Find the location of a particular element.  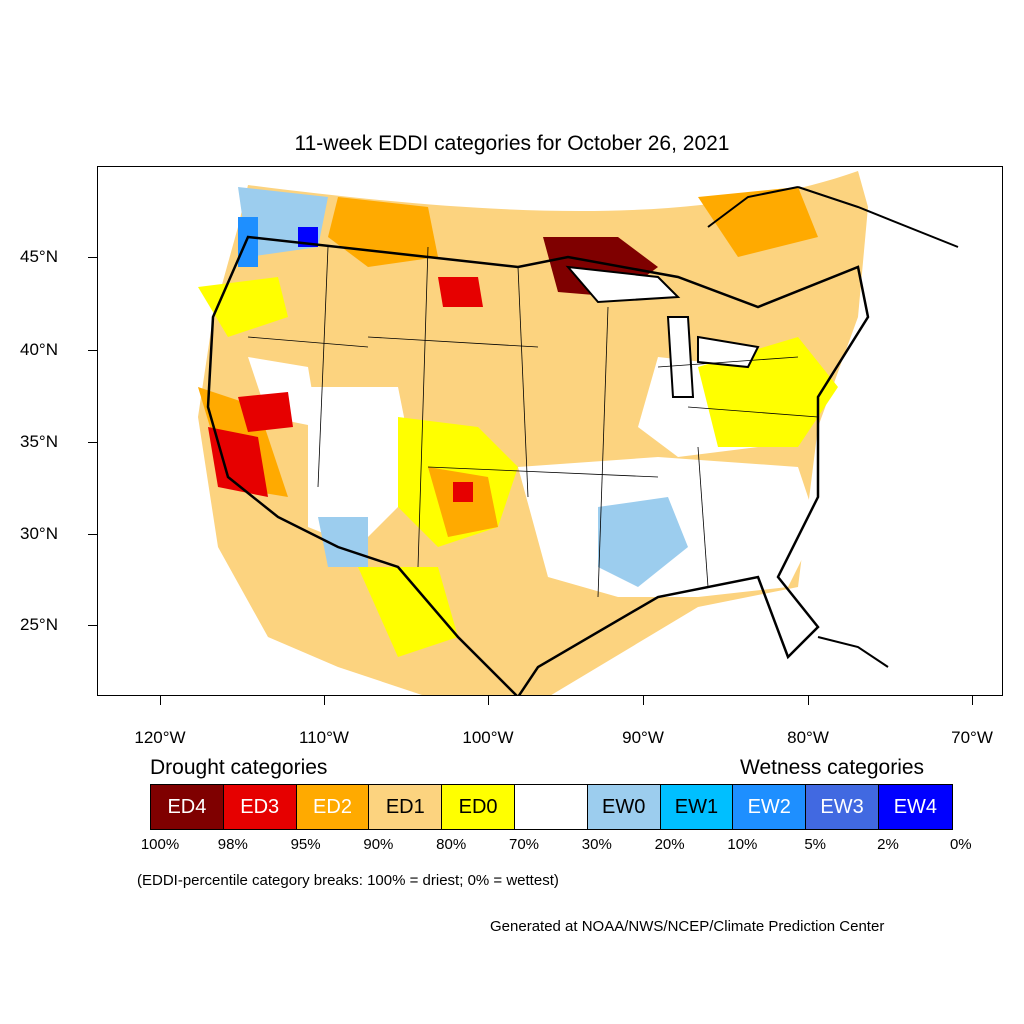

legend-swatch-ed4: ED4 is located at coordinates (187, 807).